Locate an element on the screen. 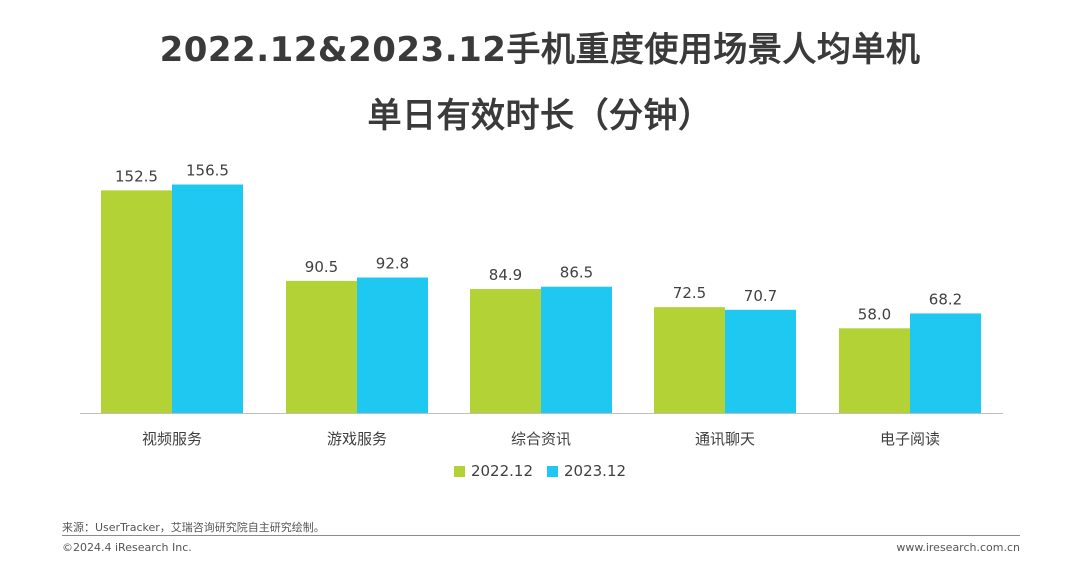 The image size is (1080, 572). bar-2023.12-4 is located at coordinates (945, 363).